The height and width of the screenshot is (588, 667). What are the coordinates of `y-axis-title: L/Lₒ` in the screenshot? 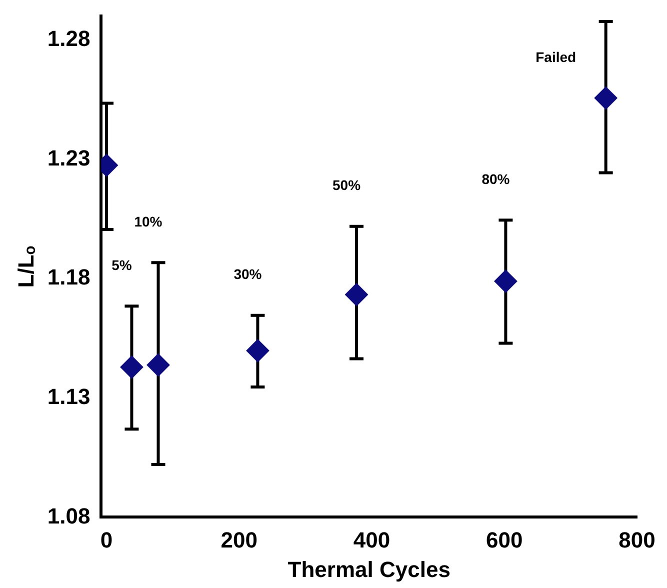 It's located at (25, 267).